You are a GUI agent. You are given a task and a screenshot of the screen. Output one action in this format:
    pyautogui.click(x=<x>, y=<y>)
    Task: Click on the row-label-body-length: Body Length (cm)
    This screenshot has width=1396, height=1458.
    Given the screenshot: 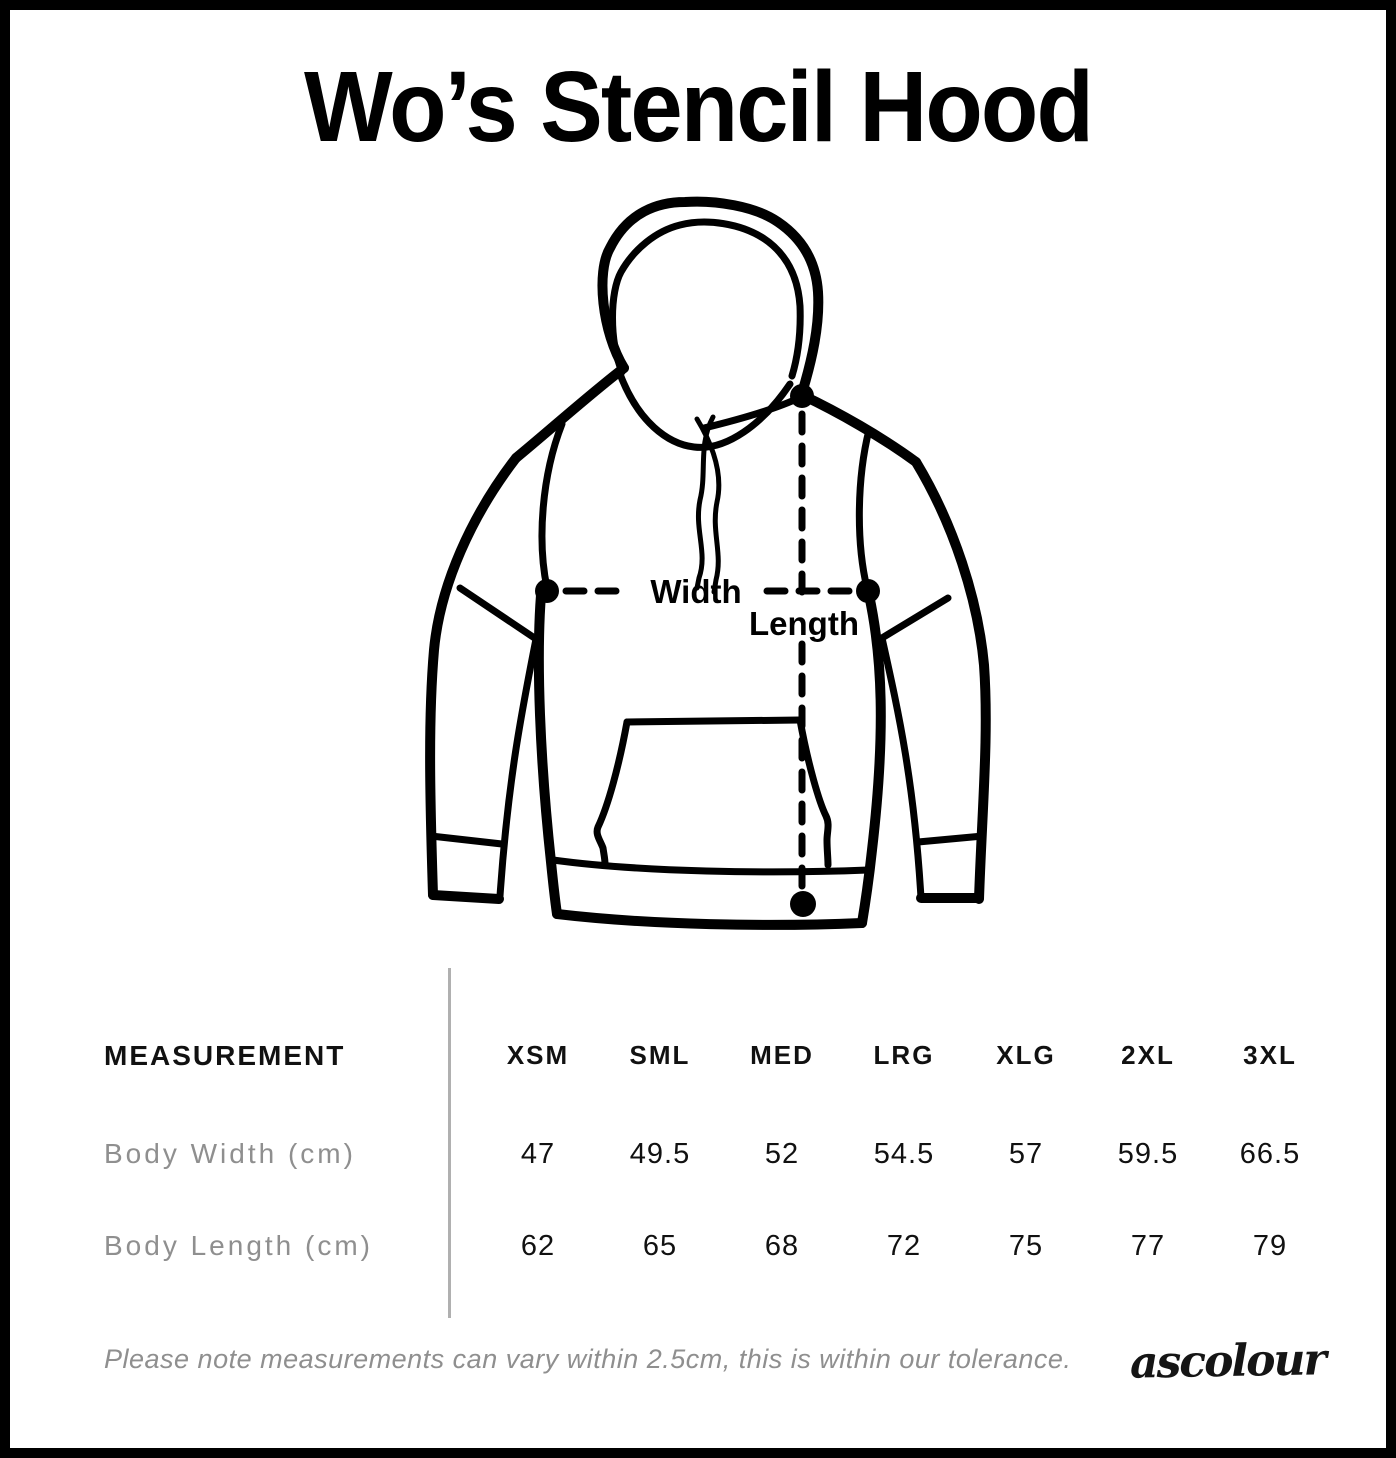 What is the action you would take?
    pyautogui.click(x=238, y=1245)
    